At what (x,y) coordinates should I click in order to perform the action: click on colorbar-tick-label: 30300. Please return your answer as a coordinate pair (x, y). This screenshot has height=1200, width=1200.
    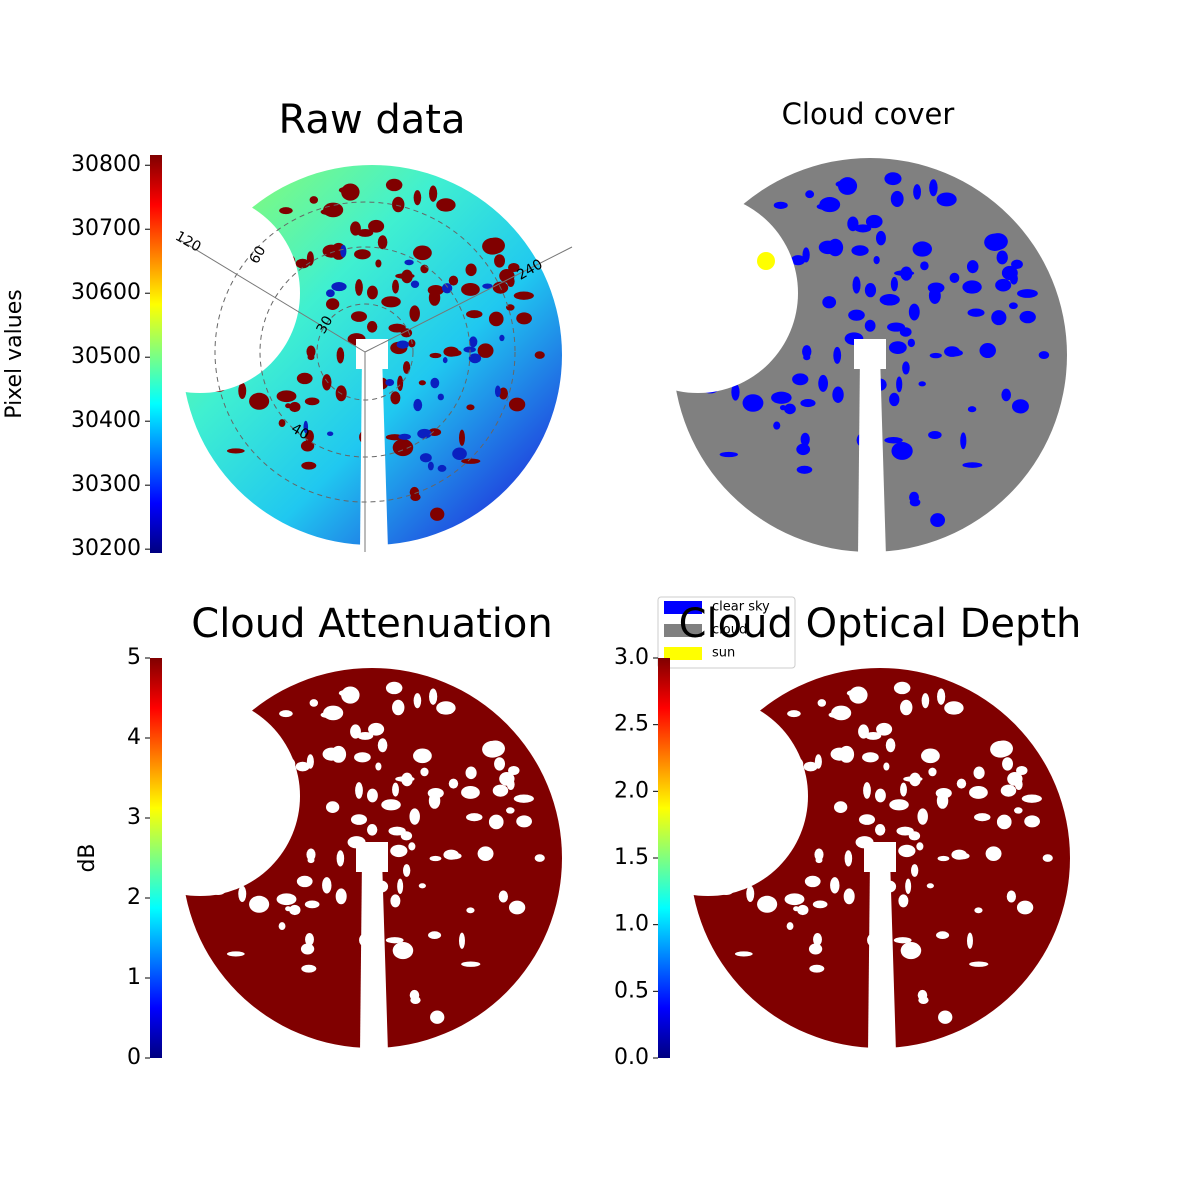
    Looking at the image, I should click on (106, 484).